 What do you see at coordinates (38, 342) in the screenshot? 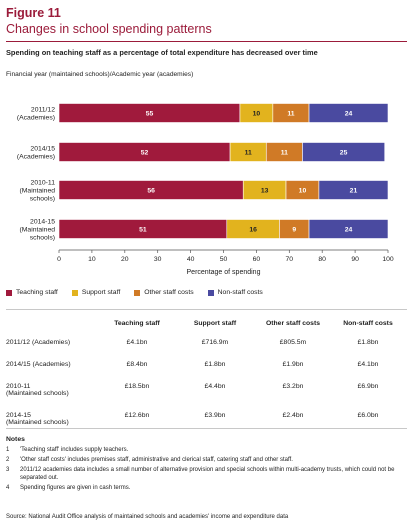
I see `table-row-label: 2011/12 (Academies)` at bounding box center [38, 342].